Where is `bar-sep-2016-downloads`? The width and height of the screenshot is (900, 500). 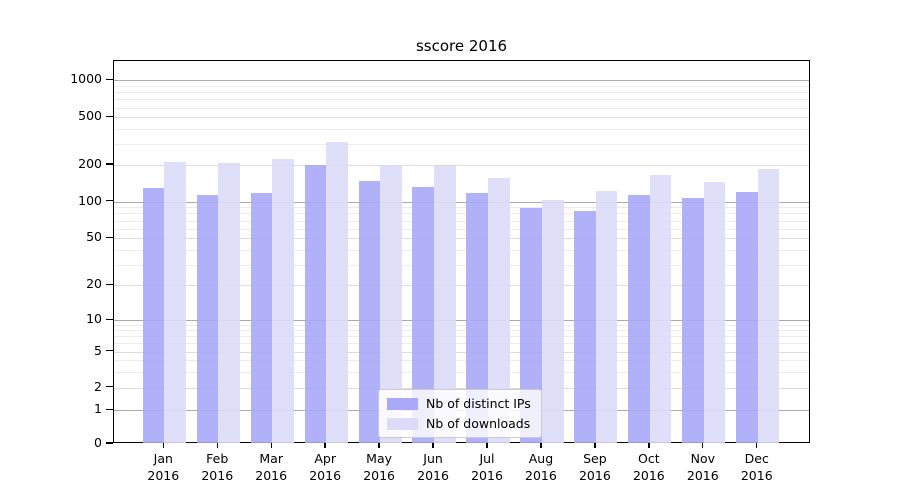
bar-sep-2016-downloads is located at coordinates (606, 316).